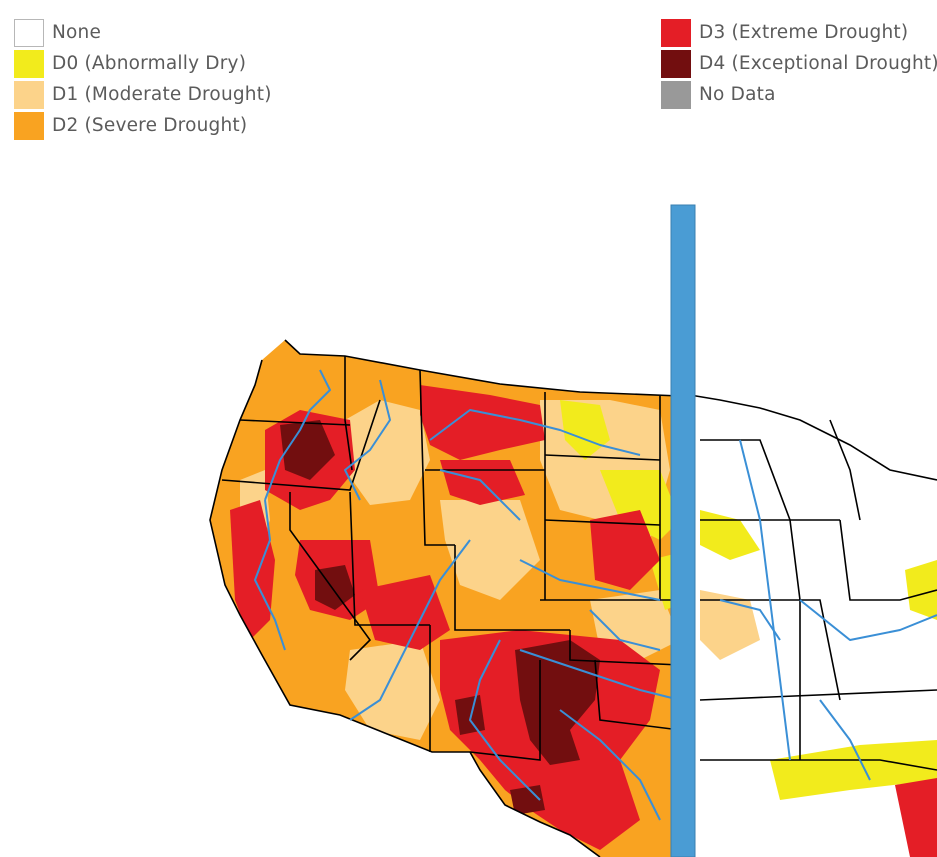 The image size is (937, 857). What do you see at coordinates (29, 32) in the screenshot?
I see `legend-swatch-none` at bounding box center [29, 32].